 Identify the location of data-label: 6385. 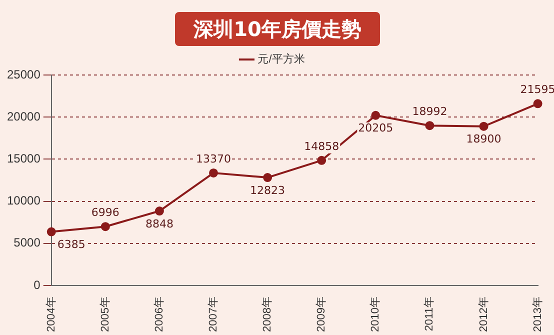
(71, 245).